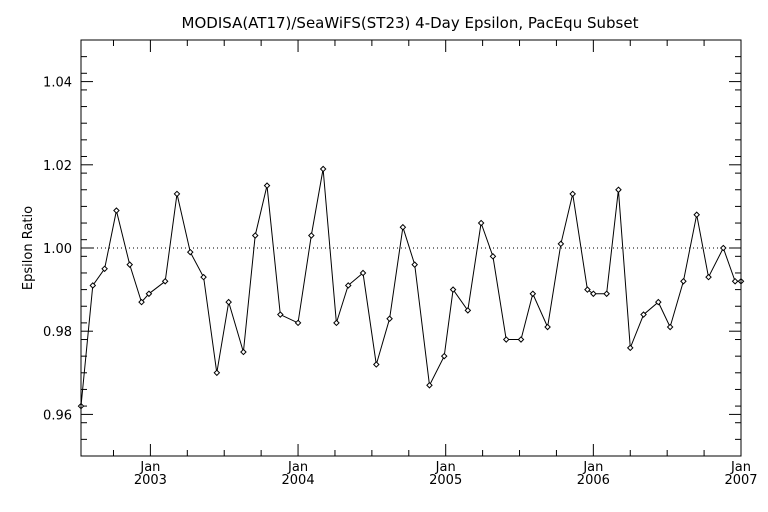 This screenshot has height=512, width=768. Describe the element at coordinates (28, 248) in the screenshot. I see `y-axis-label: Epsilon Ratio` at that location.